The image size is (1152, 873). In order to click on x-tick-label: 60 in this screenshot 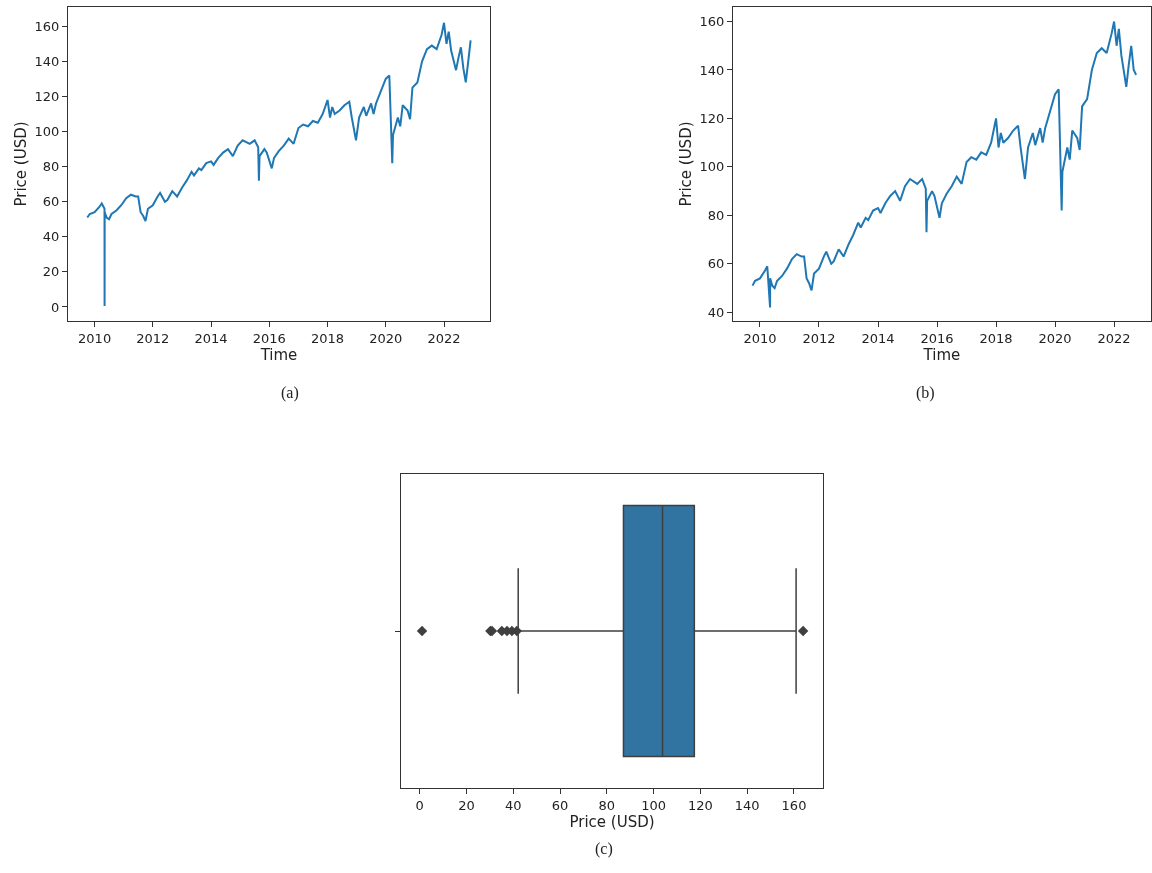, I will do `click(560, 805)`.